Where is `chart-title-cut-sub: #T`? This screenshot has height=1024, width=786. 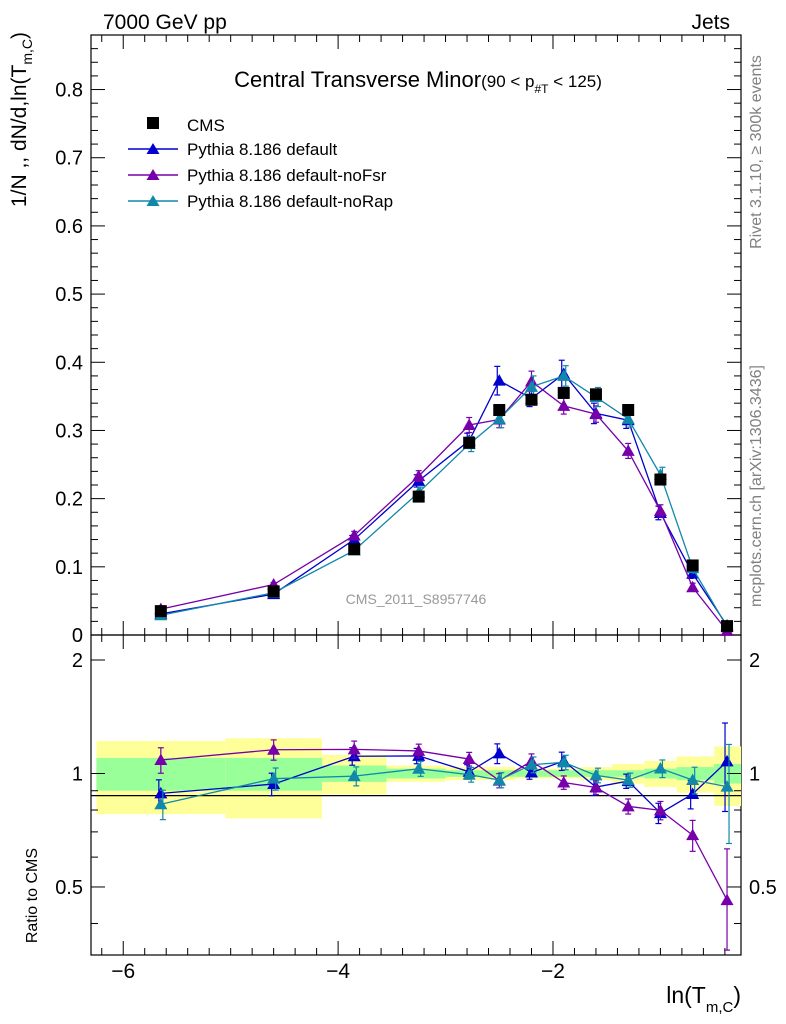
chart-title-cut-sub: #T is located at coordinates (541, 89).